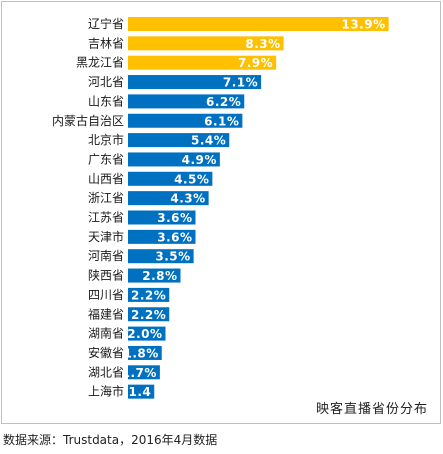  What do you see at coordinates (208, 141) in the screenshot?
I see `value-label: 5.4%` at bounding box center [208, 141].